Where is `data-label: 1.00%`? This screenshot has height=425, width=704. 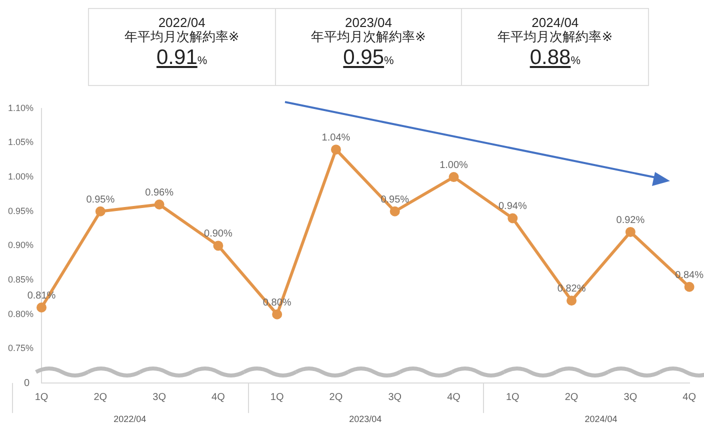
data-label: 1.00% is located at coordinates (454, 166).